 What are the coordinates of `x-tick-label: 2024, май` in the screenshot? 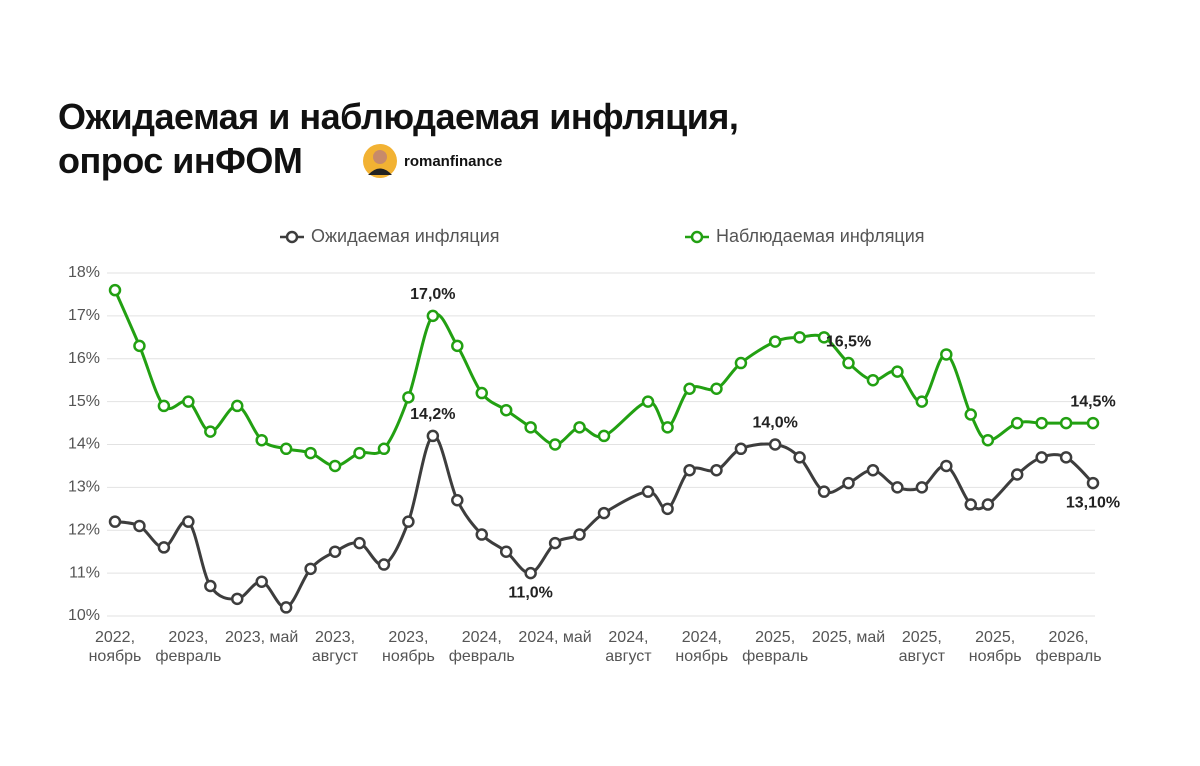 It's located at (555, 637).